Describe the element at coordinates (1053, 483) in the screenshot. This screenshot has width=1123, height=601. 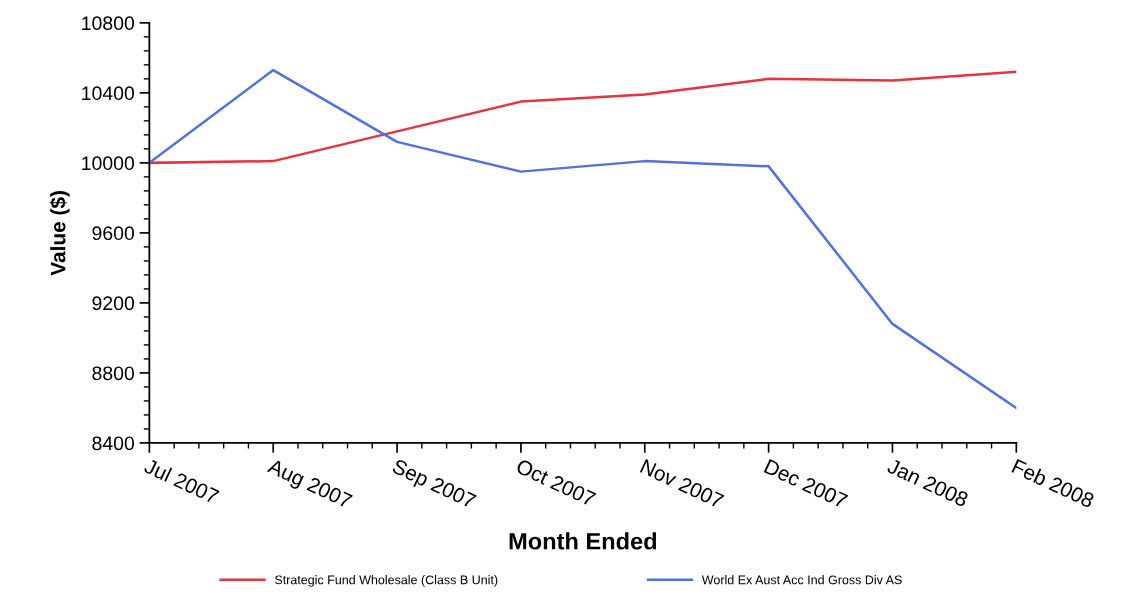
I see `x-tick-label: Feb 2008` at that location.